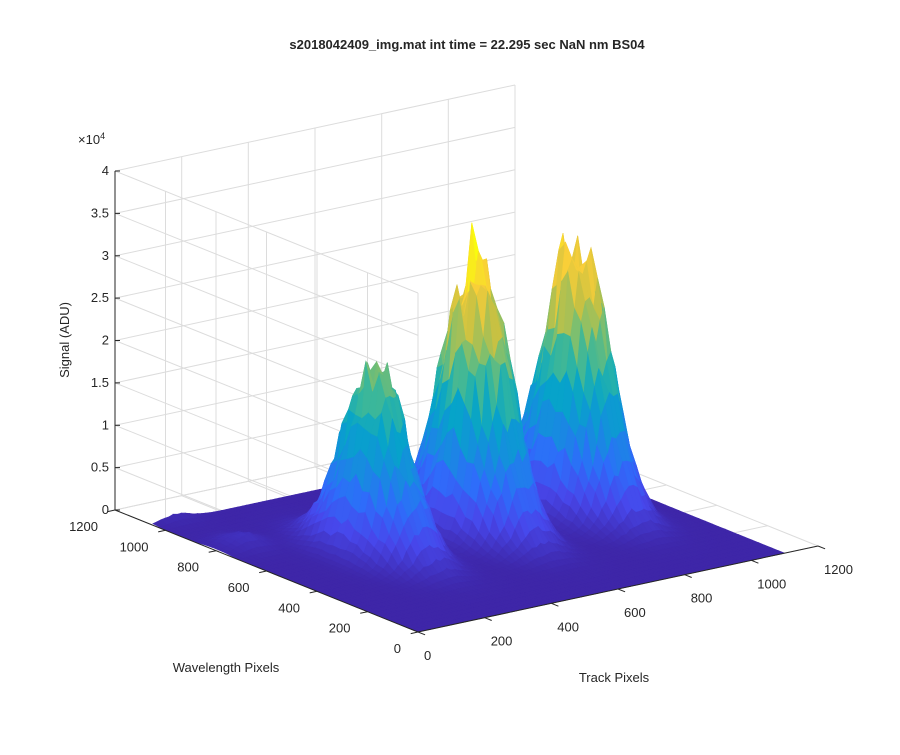  I want to click on z-tick-label: 0, so click(105, 509).